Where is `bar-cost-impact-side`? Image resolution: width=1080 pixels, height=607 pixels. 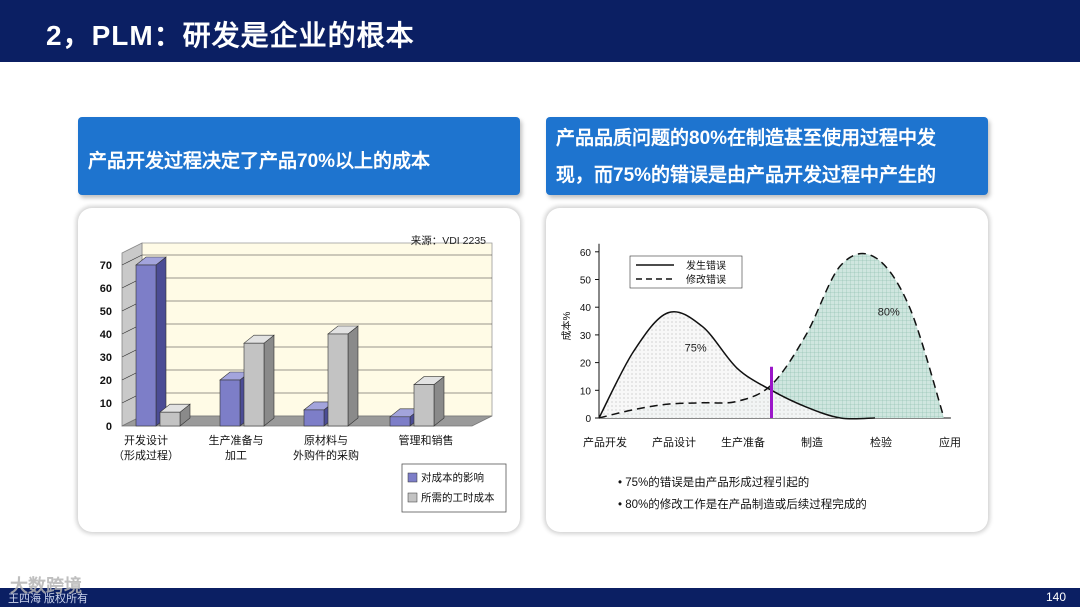 bar-cost-impact-side is located at coordinates (161, 341).